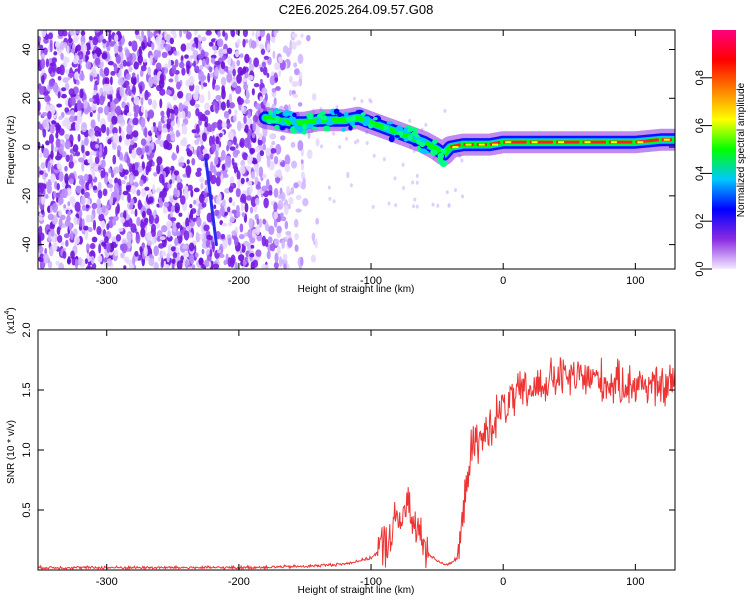 Image resolution: width=750 pixels, height=600 pixels. What do you see at coordinates (700, 221) in the screenshot?
I see `colorbar-tick-label: 0.2` at bounding box center [700, 221].